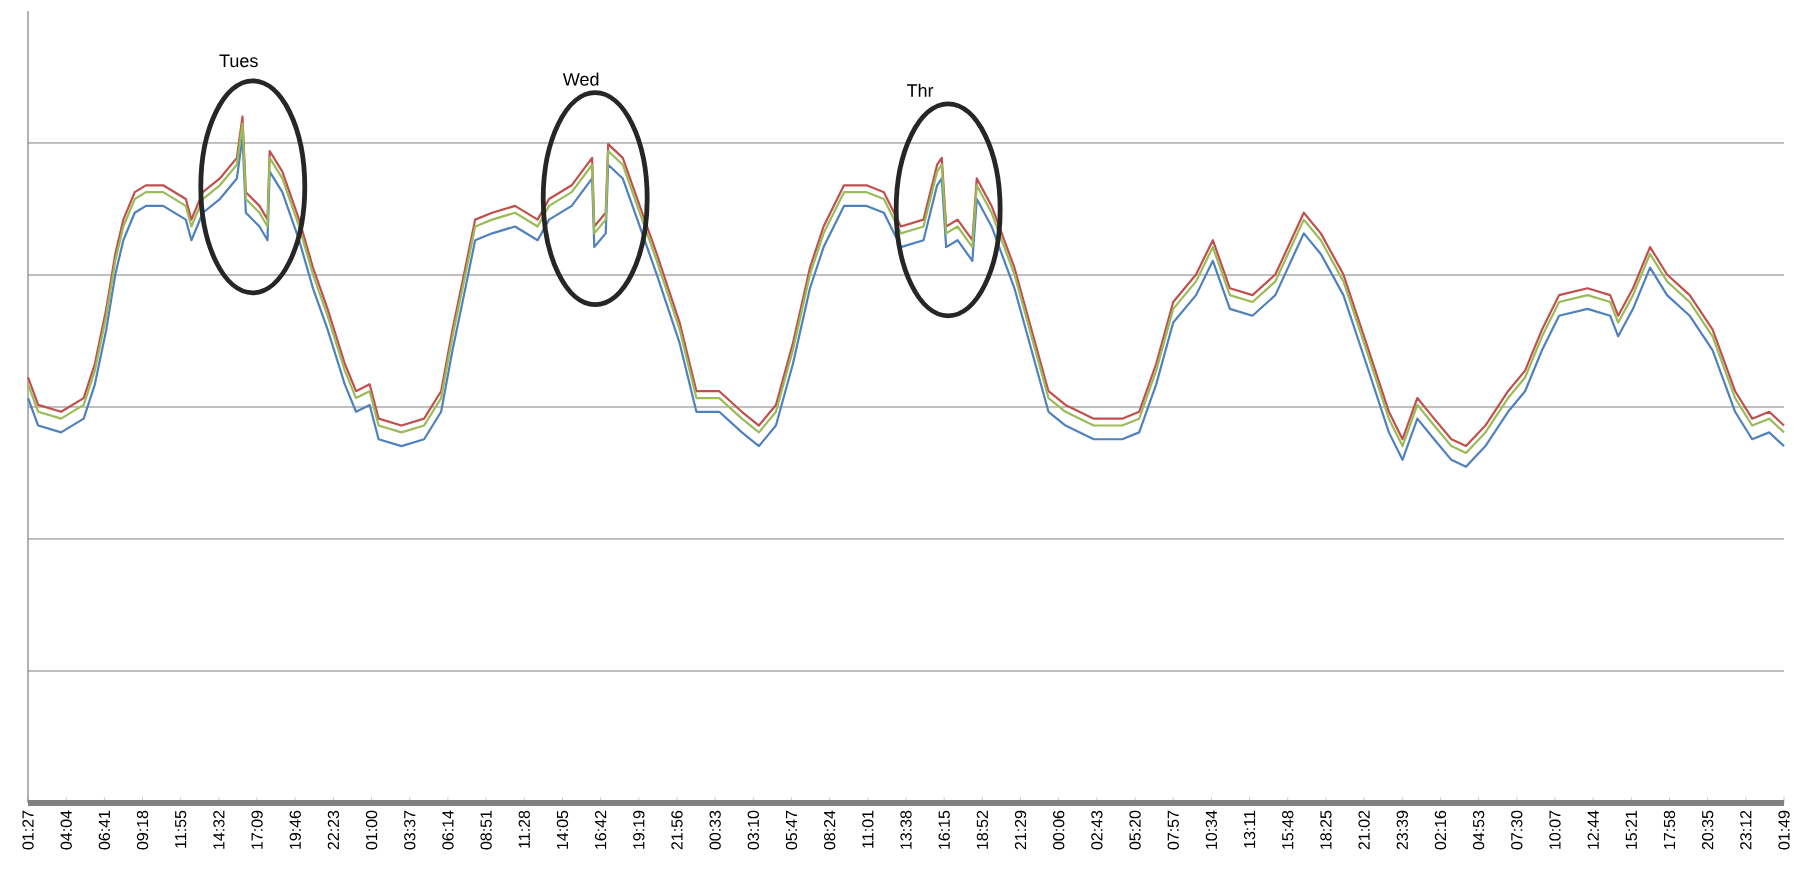 The image size is (1794, 883). Describe the element at coordinates (639, 829) in the screenshot. I see `x-tick-label: 19:19` at that location.